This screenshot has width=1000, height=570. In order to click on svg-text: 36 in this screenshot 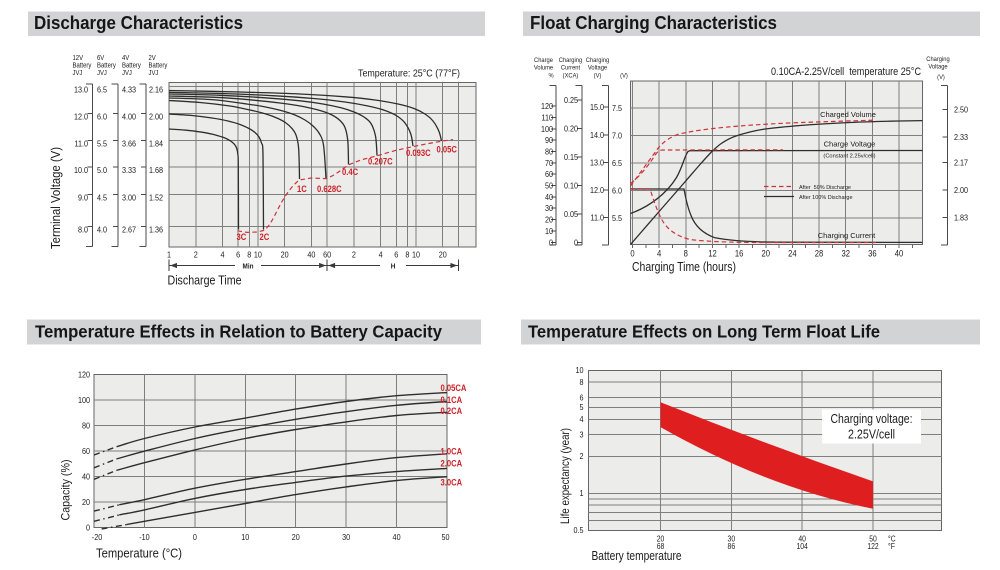, I will do `click(872, 253)`.